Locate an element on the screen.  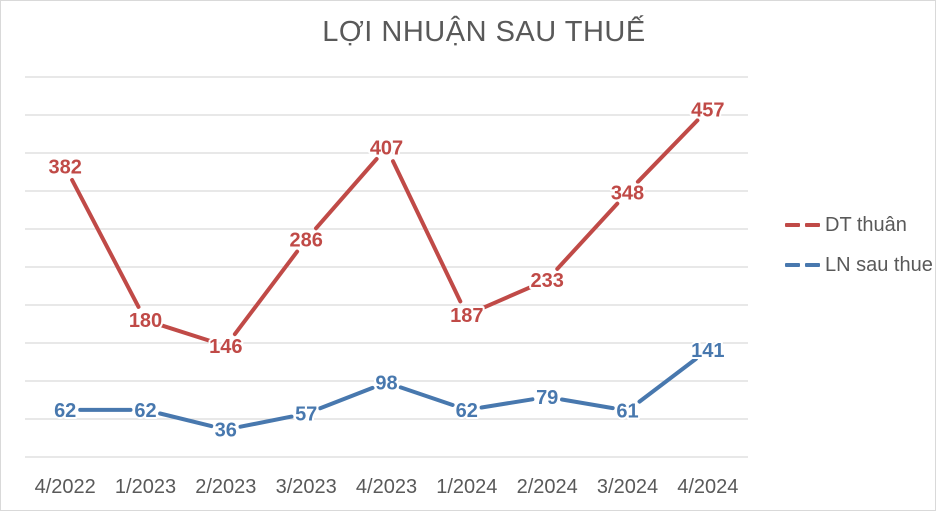
blue-dashed-line-icon is located at coordinates (802, 265).